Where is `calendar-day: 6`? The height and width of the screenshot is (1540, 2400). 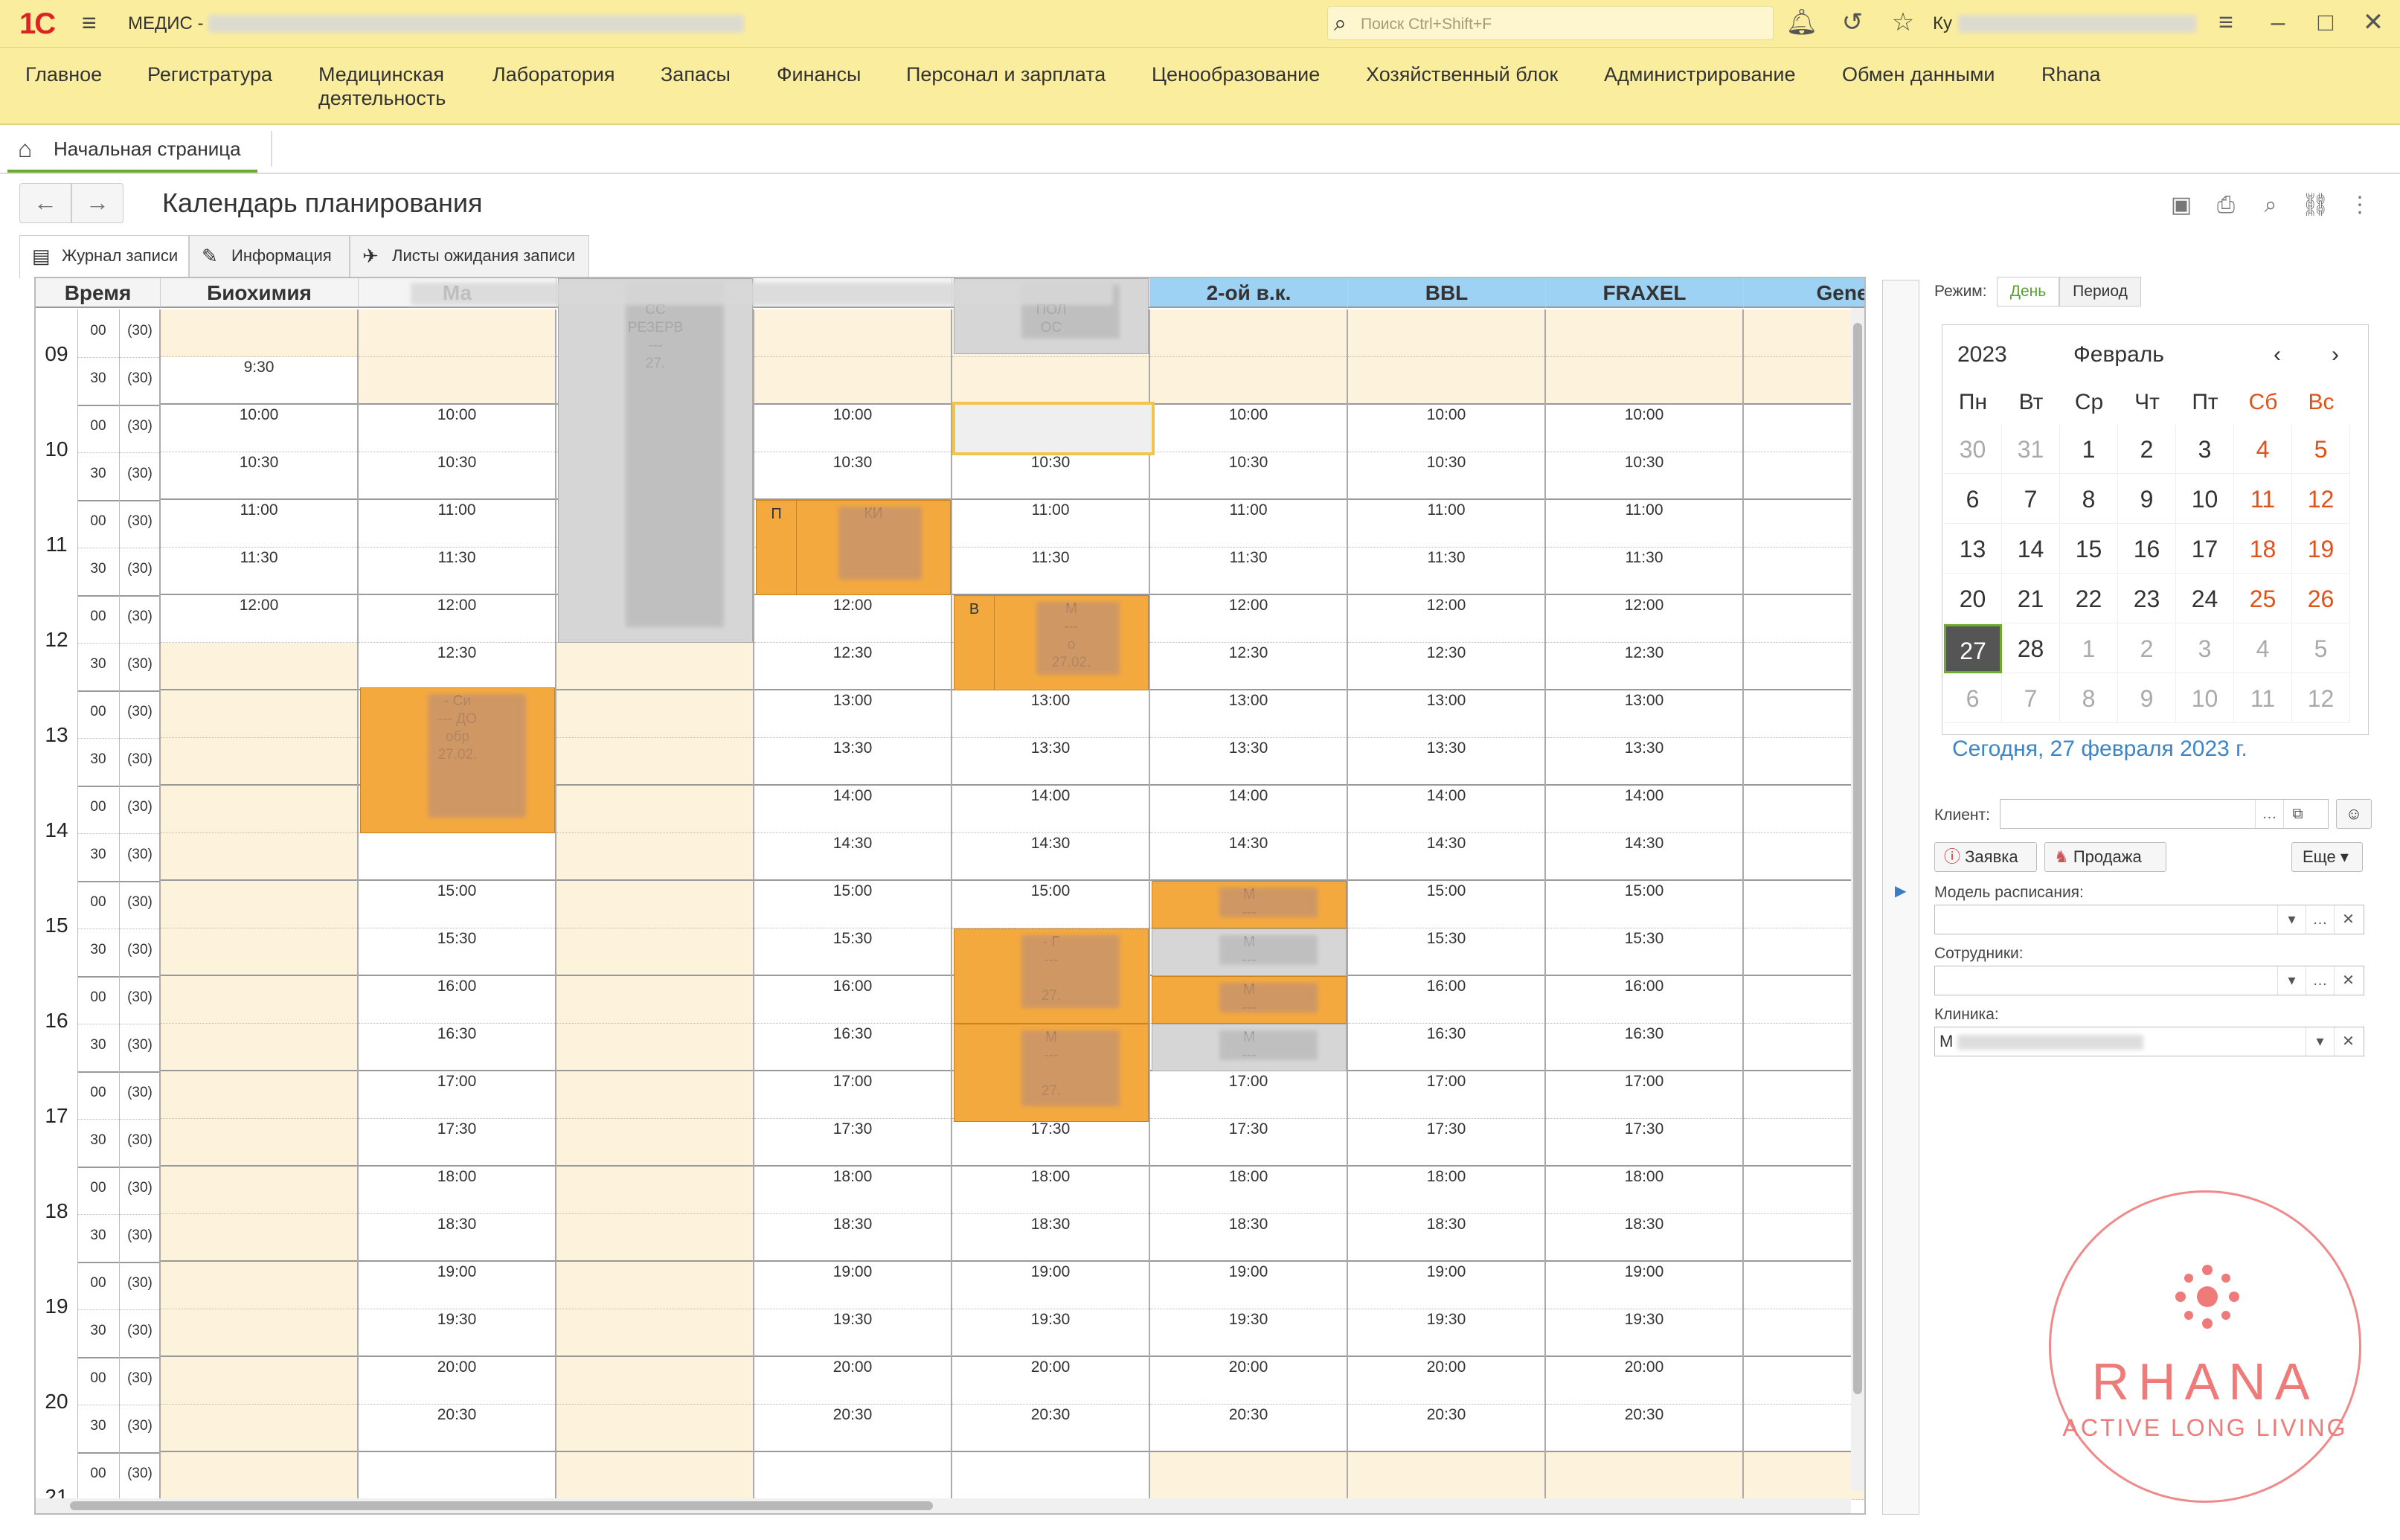 calendar-day: 6 is located at coordinates (1973, 499).